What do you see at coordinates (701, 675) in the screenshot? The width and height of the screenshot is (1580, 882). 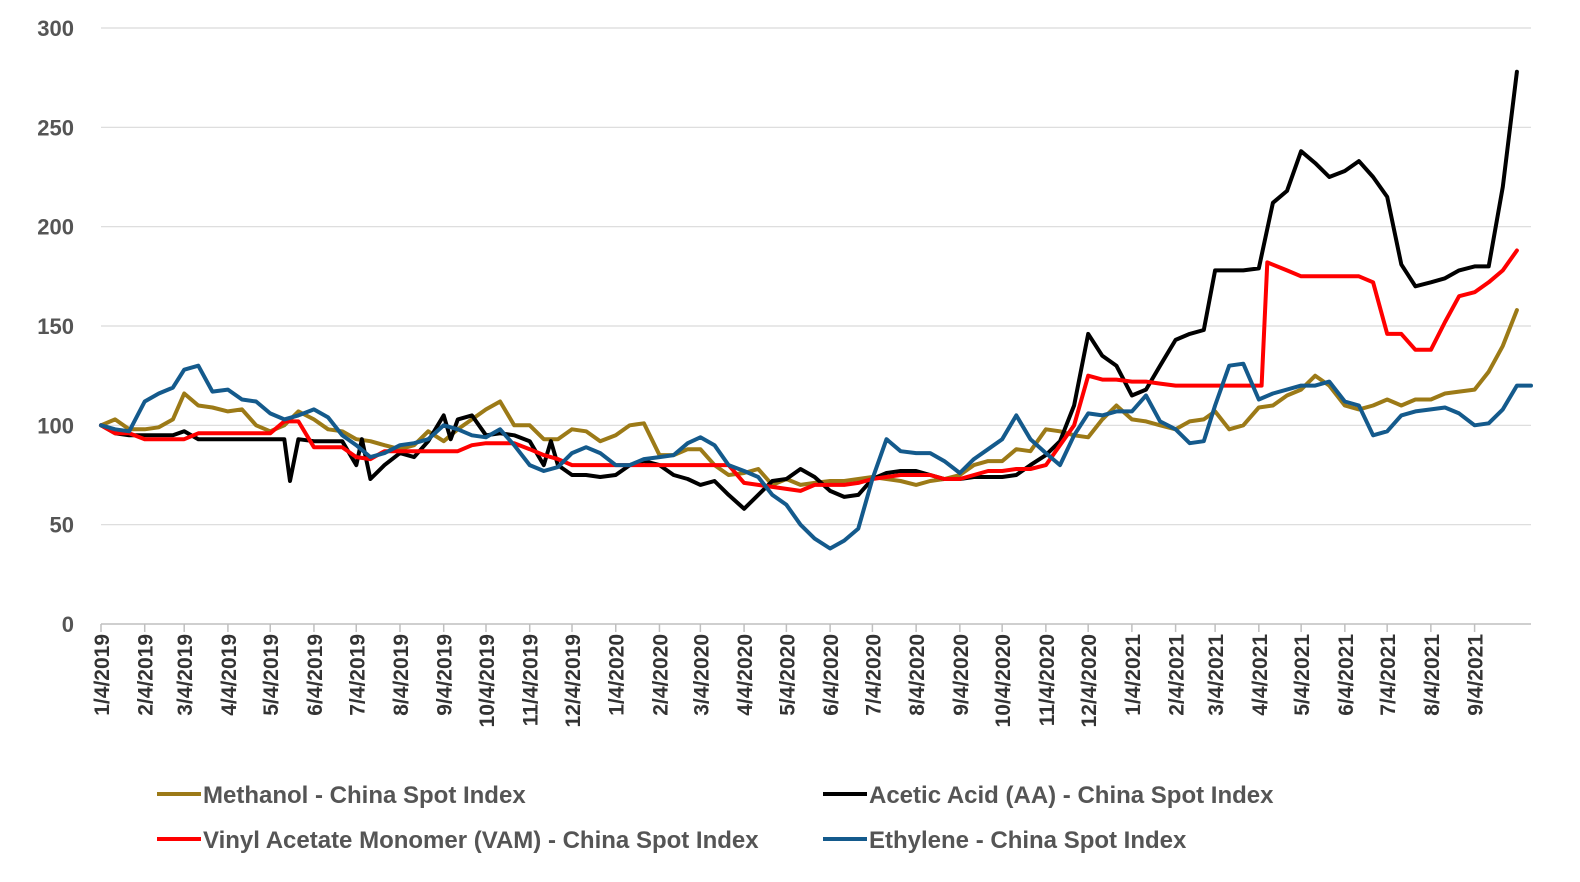 I see `x-tick-label: 3/4/2020` at bounding box center [701, 675].